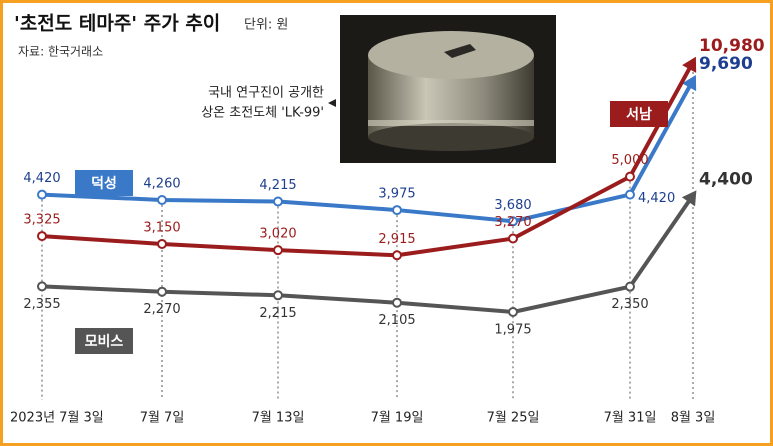  I want to click on chart-title: '초전도 테마주' 주가 추이, so click(117, 24).